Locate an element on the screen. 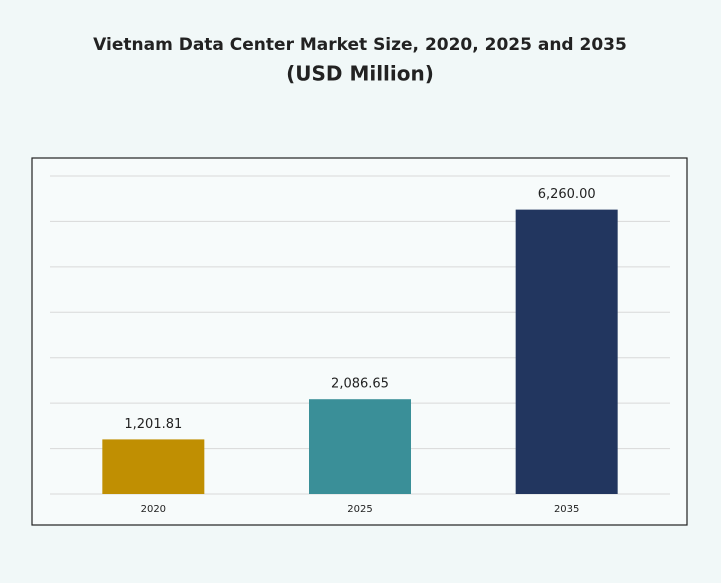  x-tick-label: 2020 is located at coordinates (153, 509).